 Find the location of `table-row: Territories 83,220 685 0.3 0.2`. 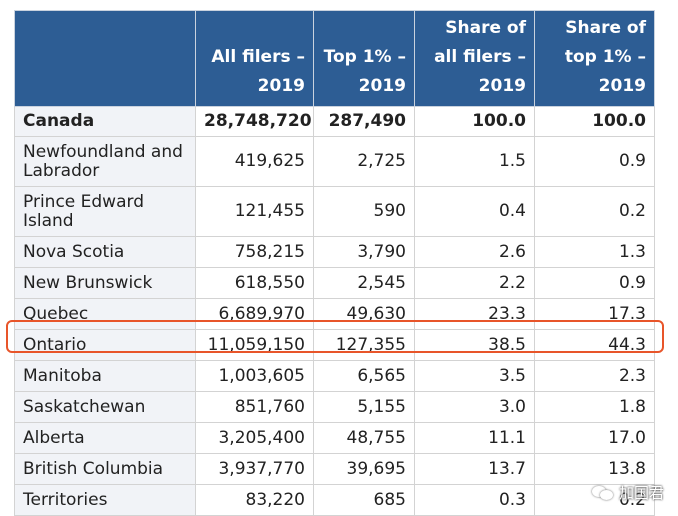

table-row: Territories 83,220 685 0.3 0.2 is located at coordinates (334, 500).